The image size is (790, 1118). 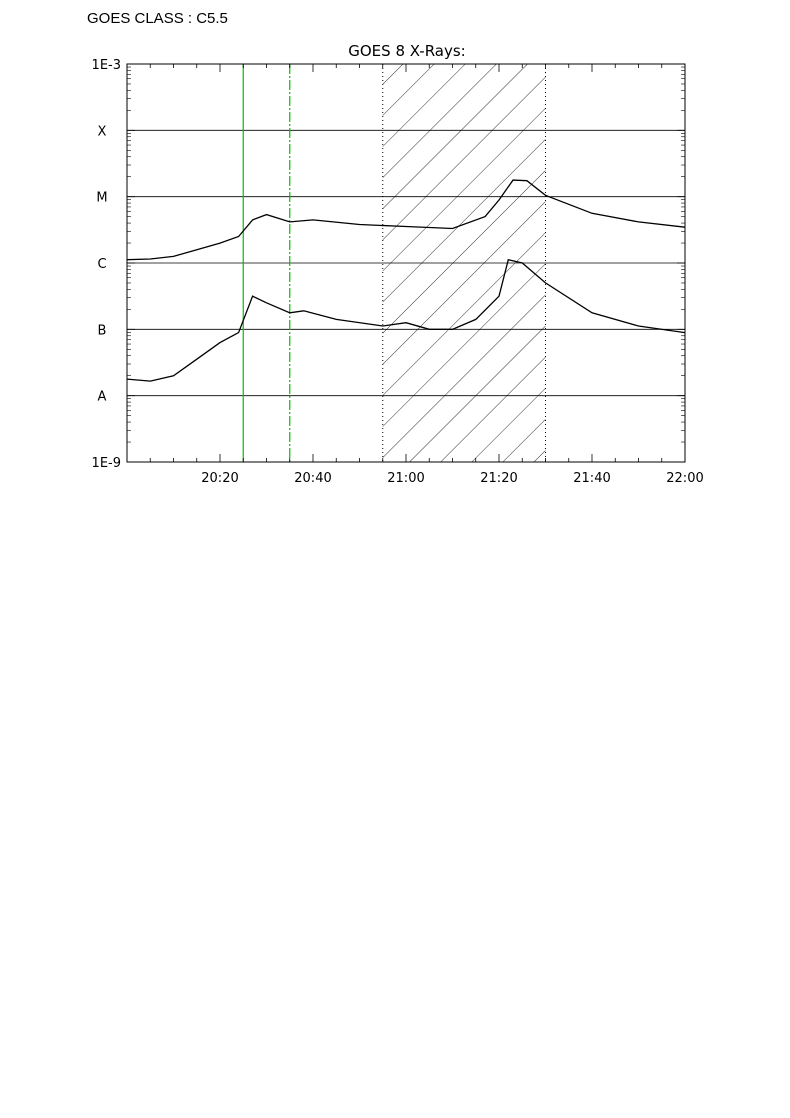 I want to click on x-tick-label: 20:20, so click(x=219, y=478).